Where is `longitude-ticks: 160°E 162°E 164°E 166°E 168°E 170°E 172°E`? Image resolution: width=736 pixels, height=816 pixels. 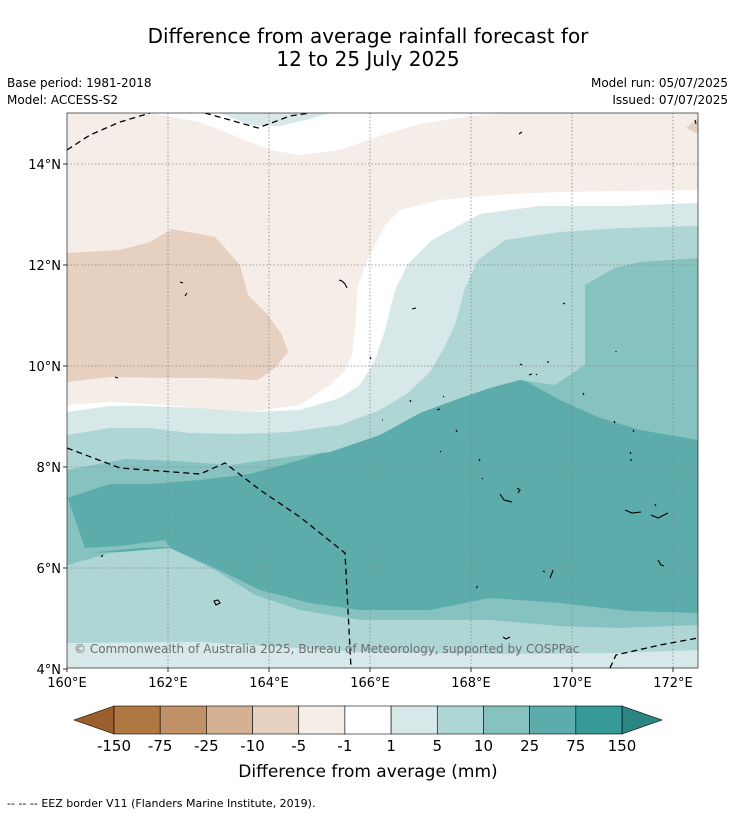 longitude-ticks: 160°E 162°E 164°E 166°E 168°E 170°E 172°E is located at coordinates (370, 679).